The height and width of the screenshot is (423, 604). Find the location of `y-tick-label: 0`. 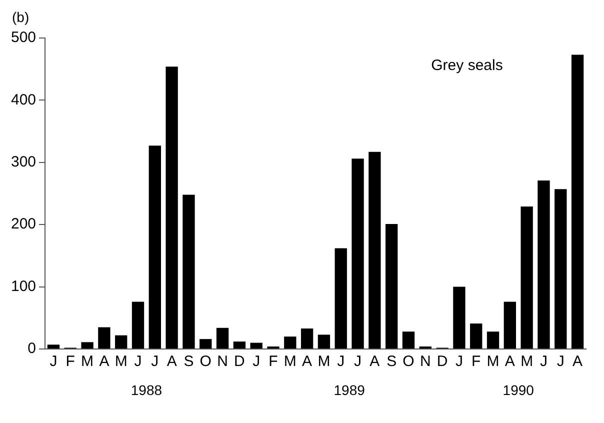

y-tick-label: 0 is located at coordinates (32, 349).